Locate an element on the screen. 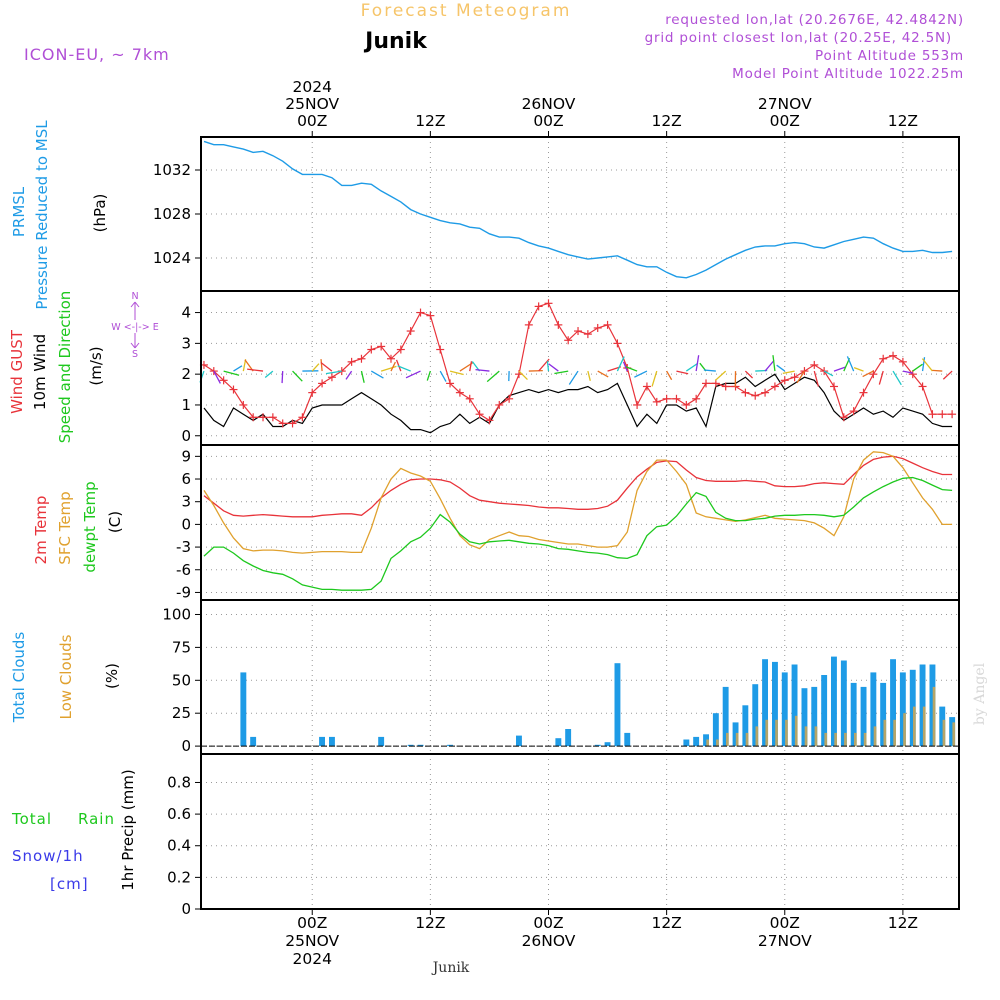 The image size is (1000, 1000). y-tick-label: 4 is located at coordinates (186, 313).